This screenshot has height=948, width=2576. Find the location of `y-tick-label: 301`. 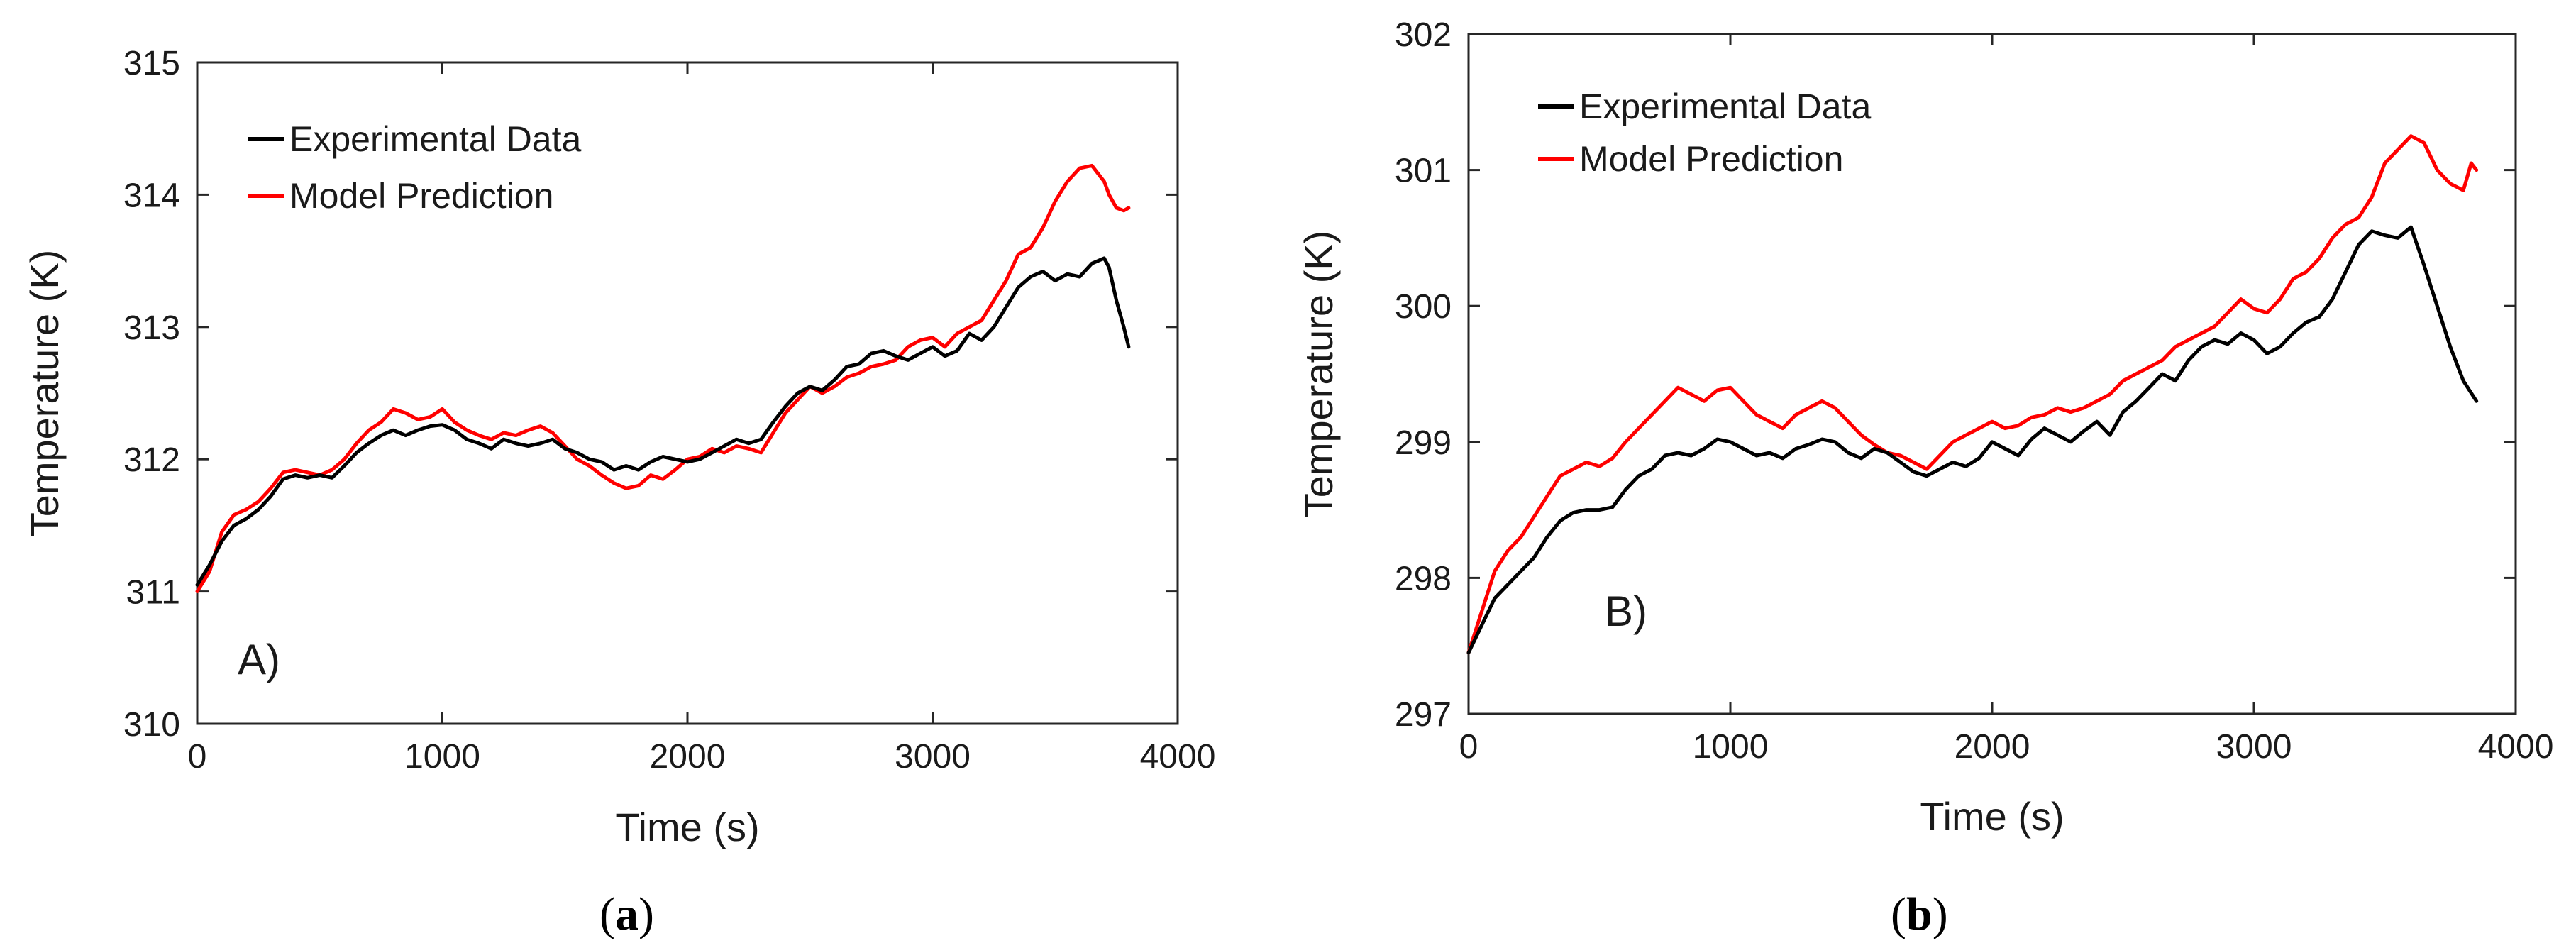

y-tick-label: 301 is located at coordinates (1423, 172).